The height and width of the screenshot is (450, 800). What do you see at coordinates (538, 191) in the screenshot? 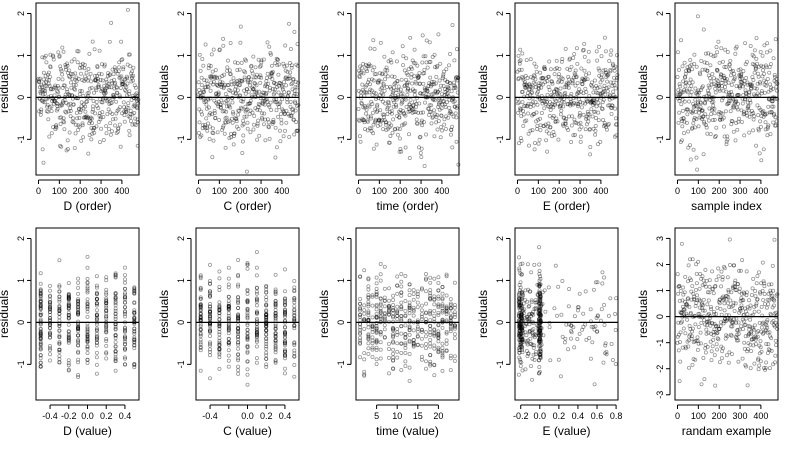
I see `x-tick-label: 100` at bounding box center [538, 191].